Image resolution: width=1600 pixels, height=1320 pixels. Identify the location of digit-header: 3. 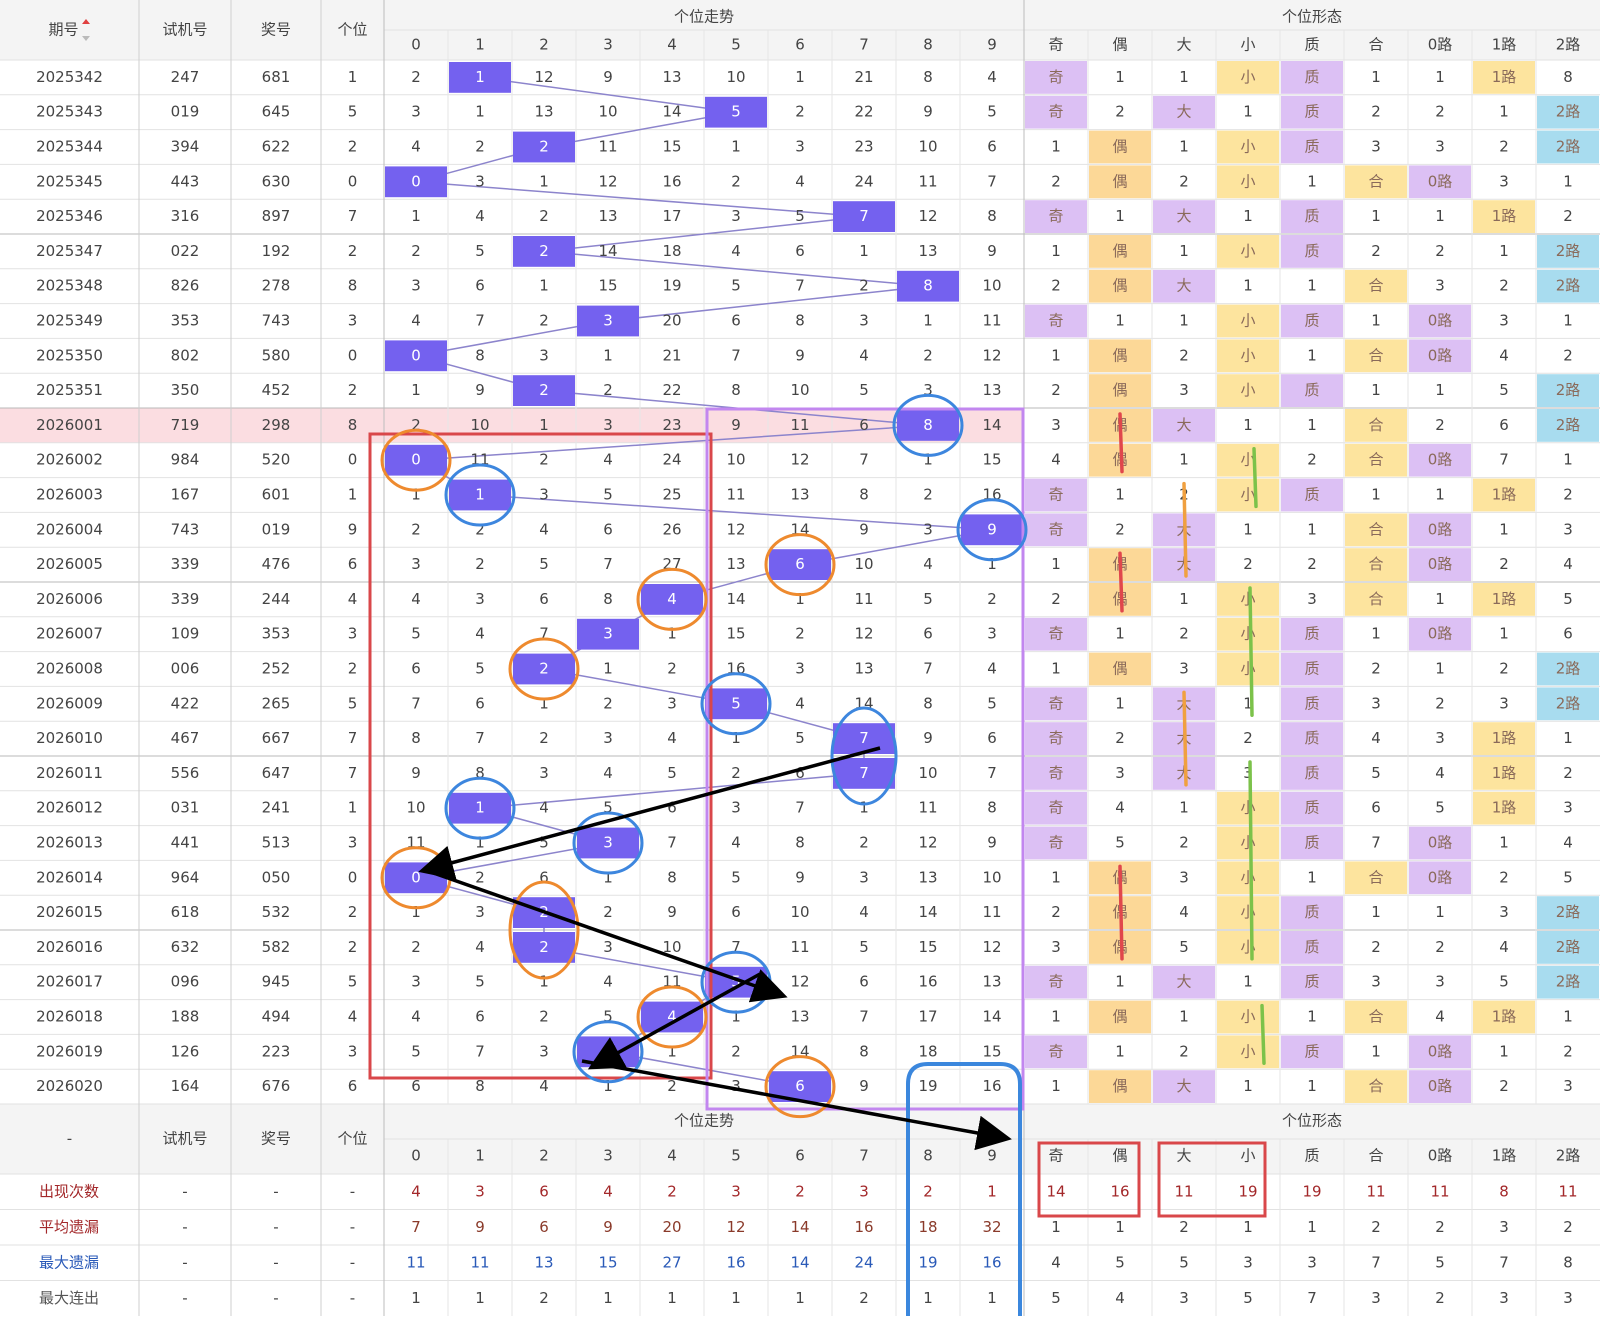
(608, 45).